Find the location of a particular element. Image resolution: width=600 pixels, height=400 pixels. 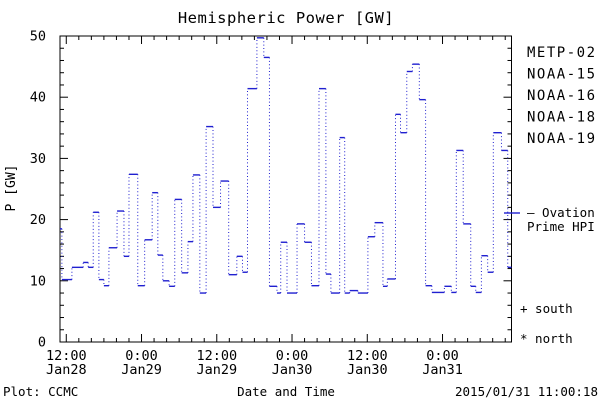

ovation-label-line2: Prime HPI is located at coordinates (561, 226).